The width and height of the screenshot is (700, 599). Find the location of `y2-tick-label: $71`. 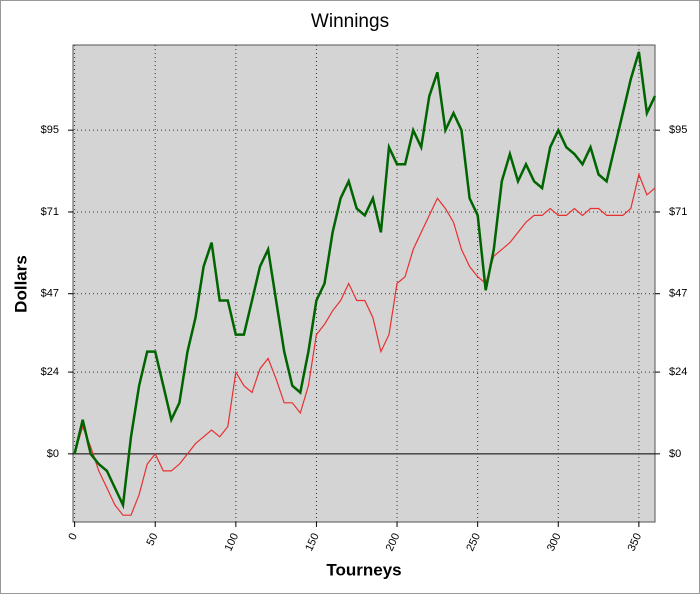

y2-tick-label: $71 is located at coordinates (678, 212).